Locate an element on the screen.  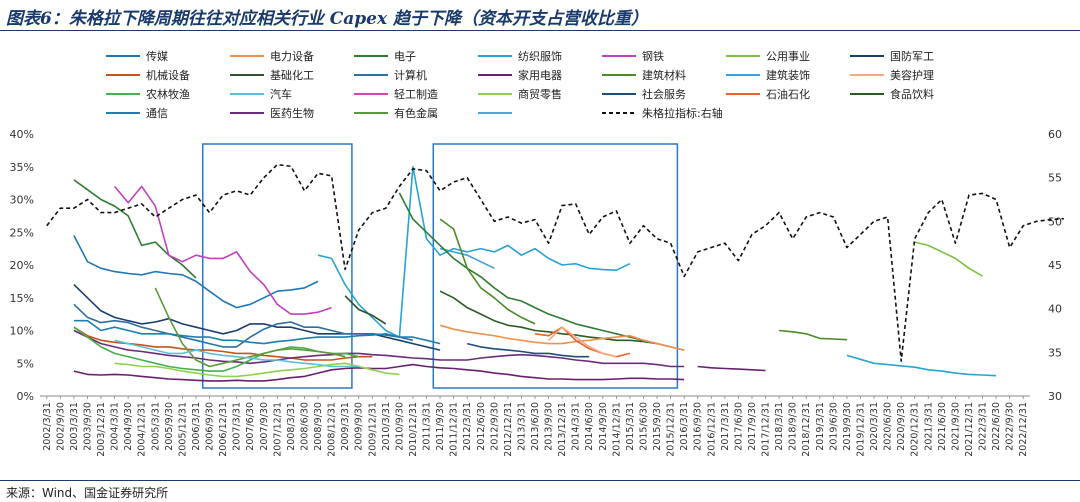
series-line-农林牧渔 is located at coordinates (216, 349).